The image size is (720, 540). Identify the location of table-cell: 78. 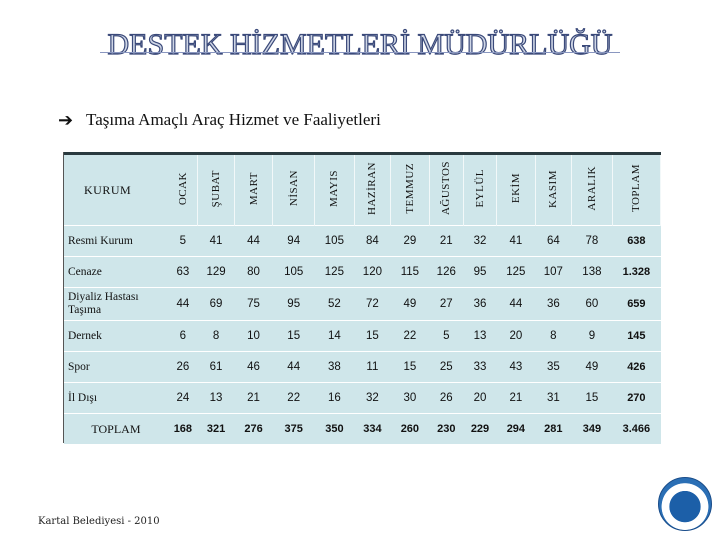
(592, 241).